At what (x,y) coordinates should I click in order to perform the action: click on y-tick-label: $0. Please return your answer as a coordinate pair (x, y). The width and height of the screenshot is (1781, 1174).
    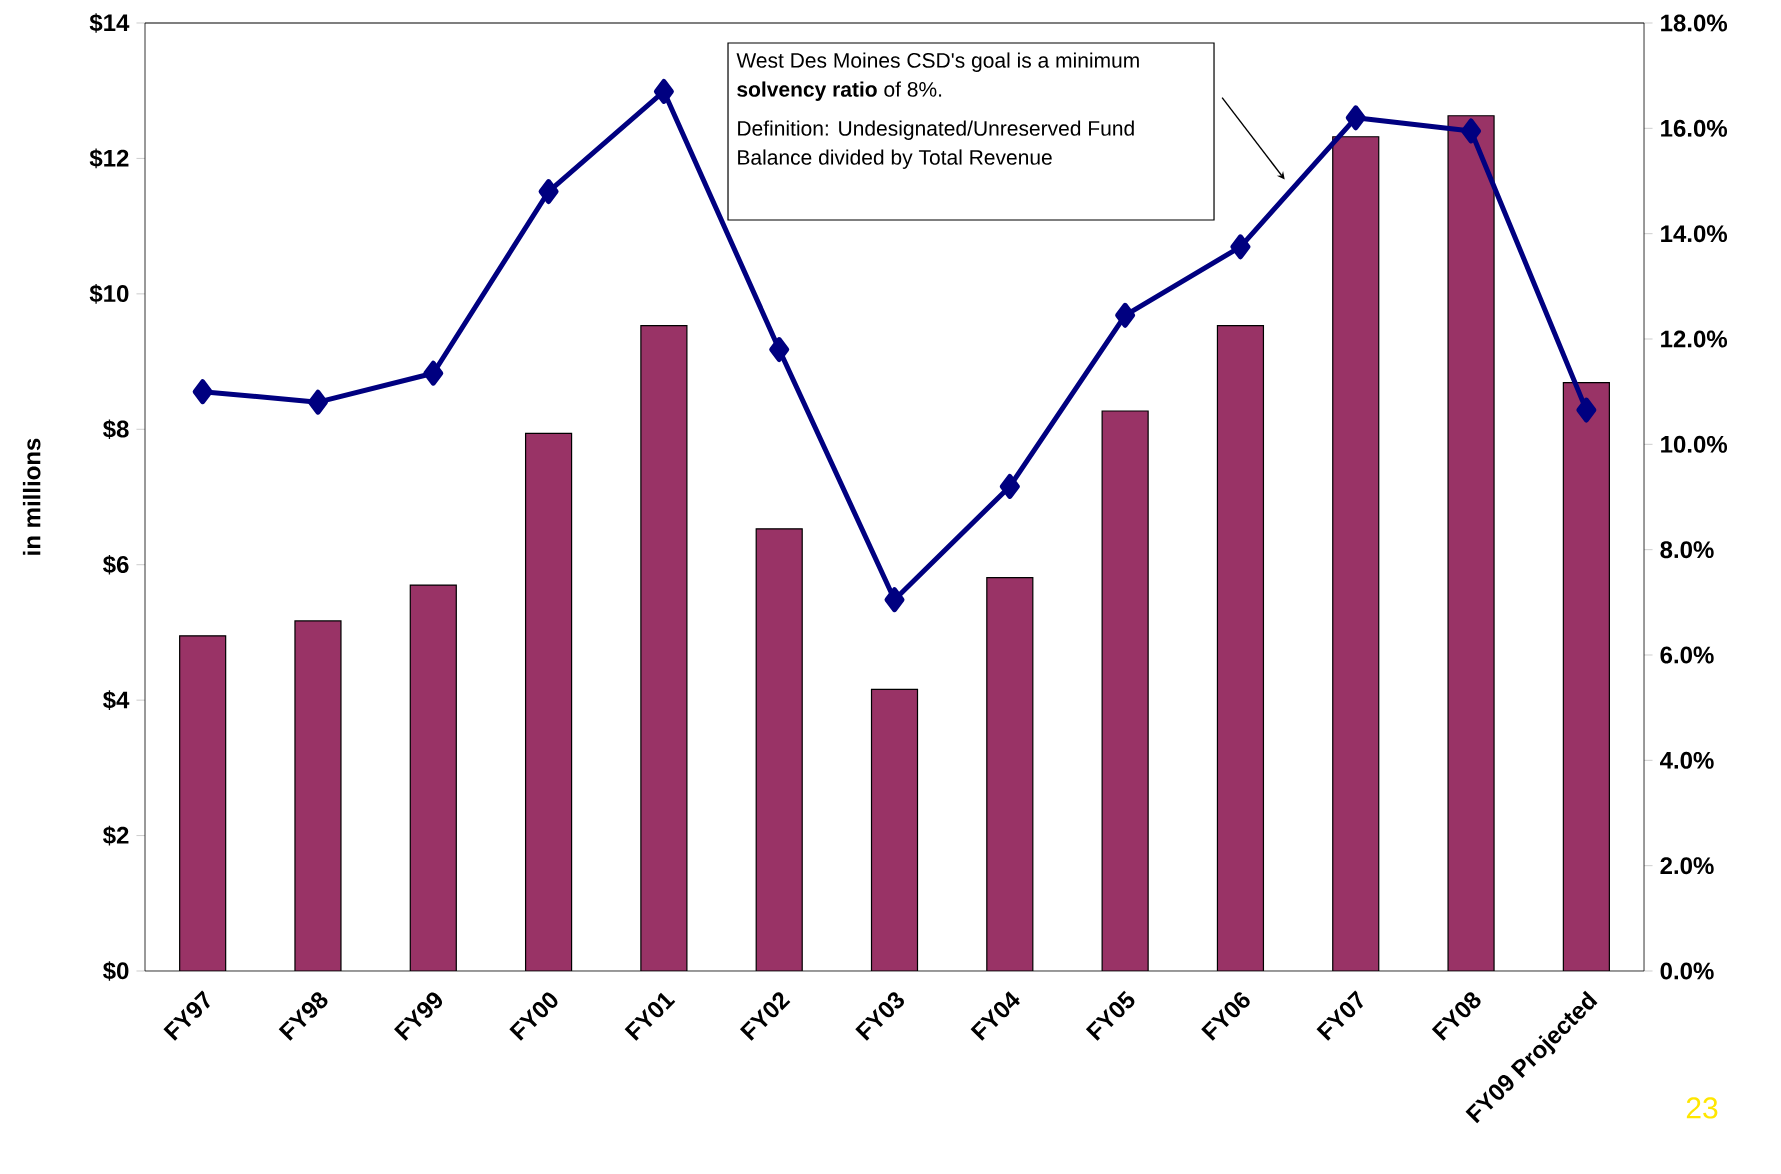
    Looking at the image, I should click on (116, 971).